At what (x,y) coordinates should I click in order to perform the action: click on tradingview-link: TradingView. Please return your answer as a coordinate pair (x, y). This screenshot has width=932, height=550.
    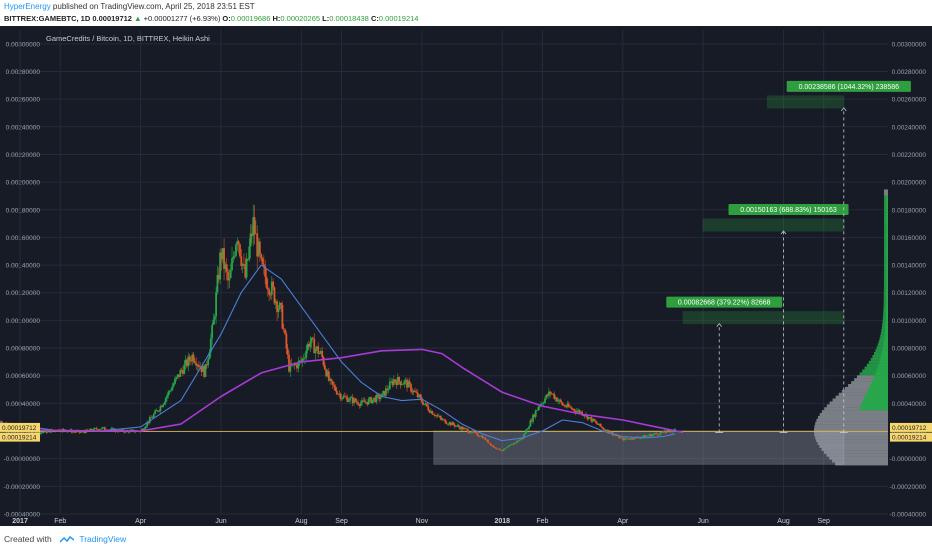
    Looking at the image, I should click on (103, 539).